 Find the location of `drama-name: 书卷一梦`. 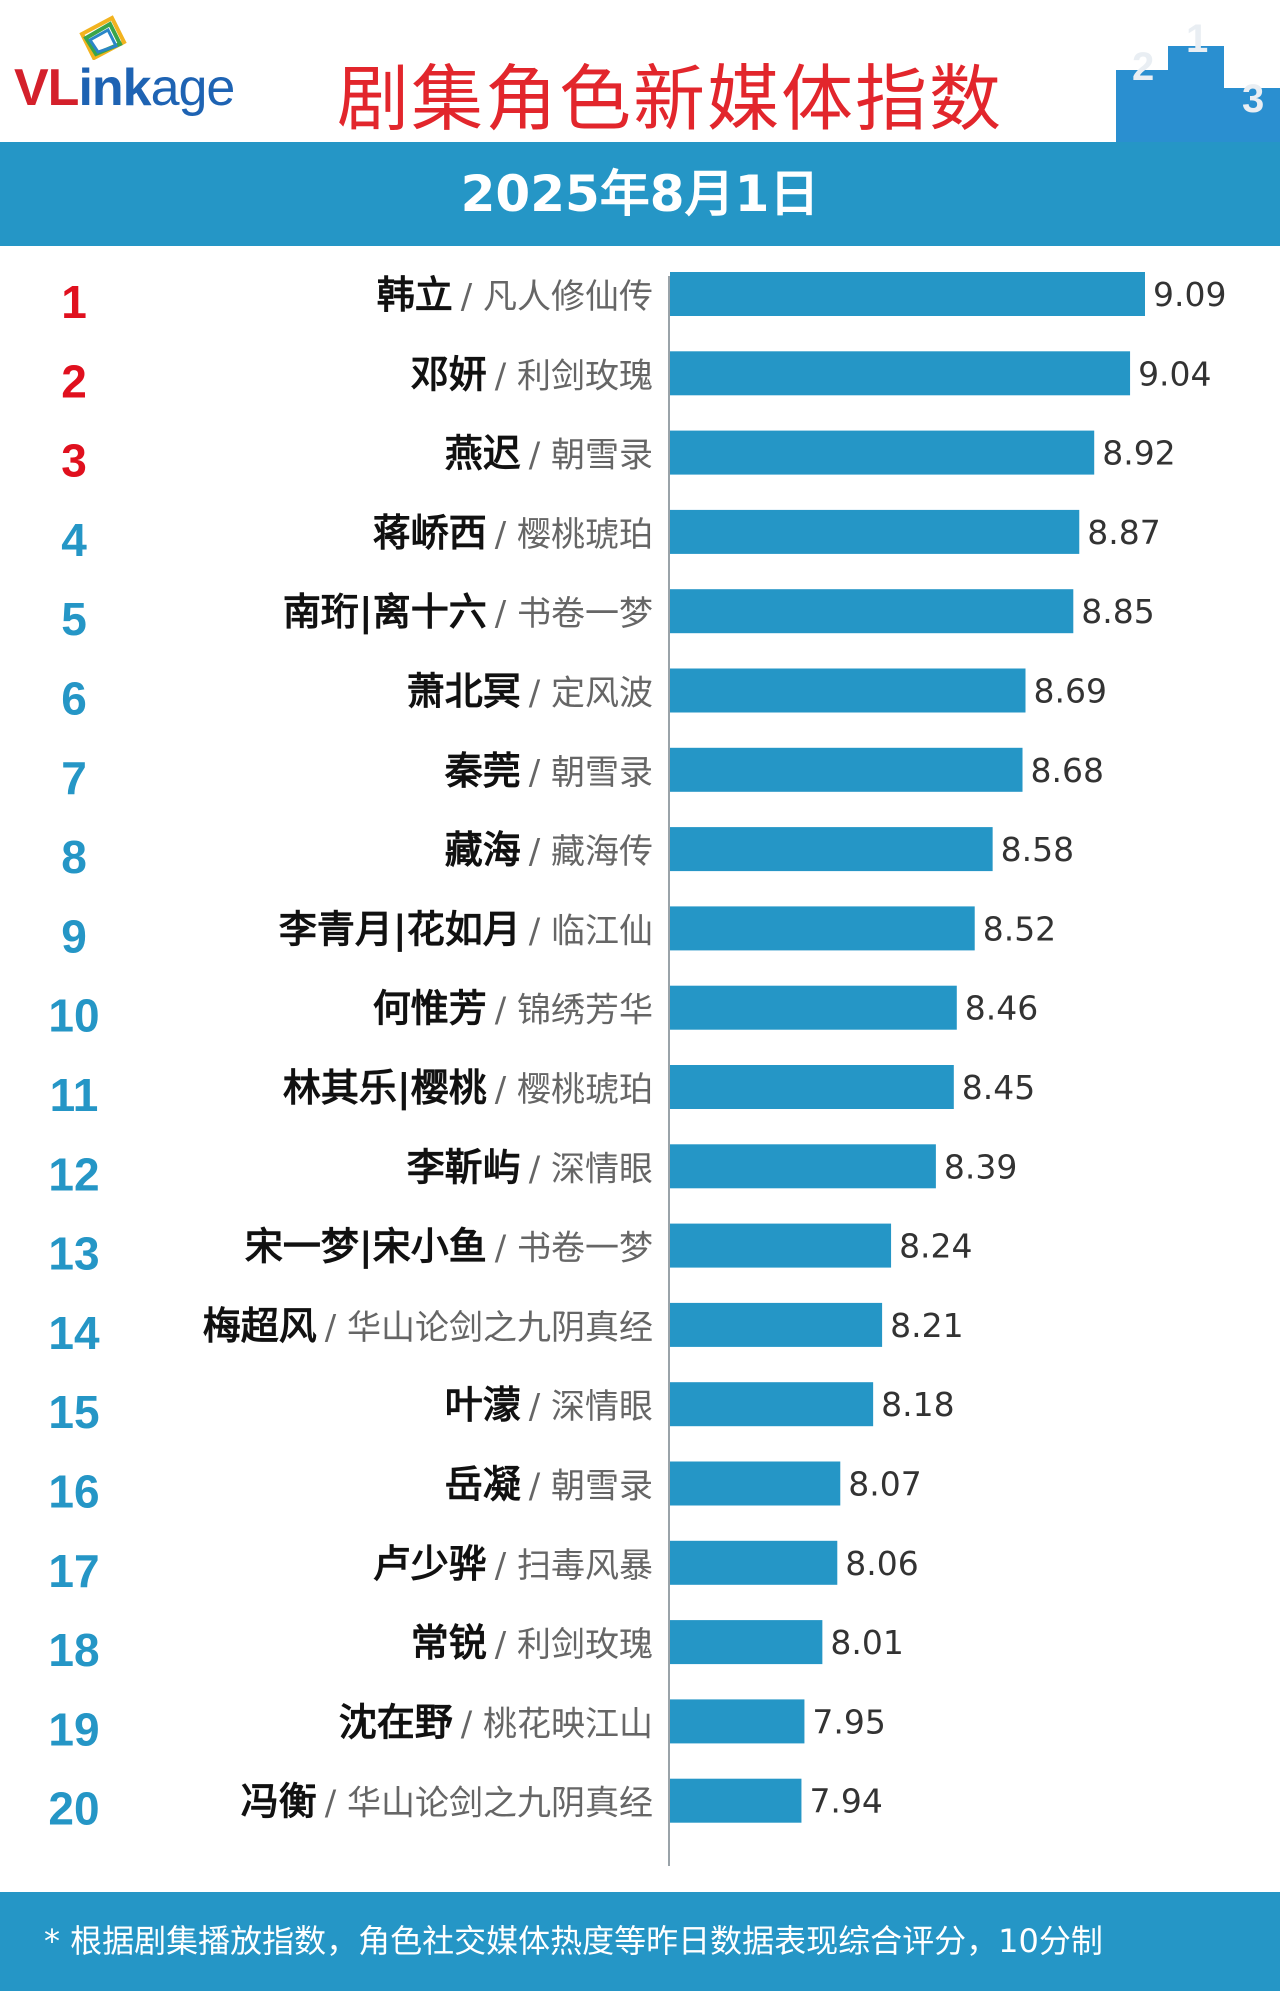

drama-name: 书卷一梦 is located at coordinates (585, 614).